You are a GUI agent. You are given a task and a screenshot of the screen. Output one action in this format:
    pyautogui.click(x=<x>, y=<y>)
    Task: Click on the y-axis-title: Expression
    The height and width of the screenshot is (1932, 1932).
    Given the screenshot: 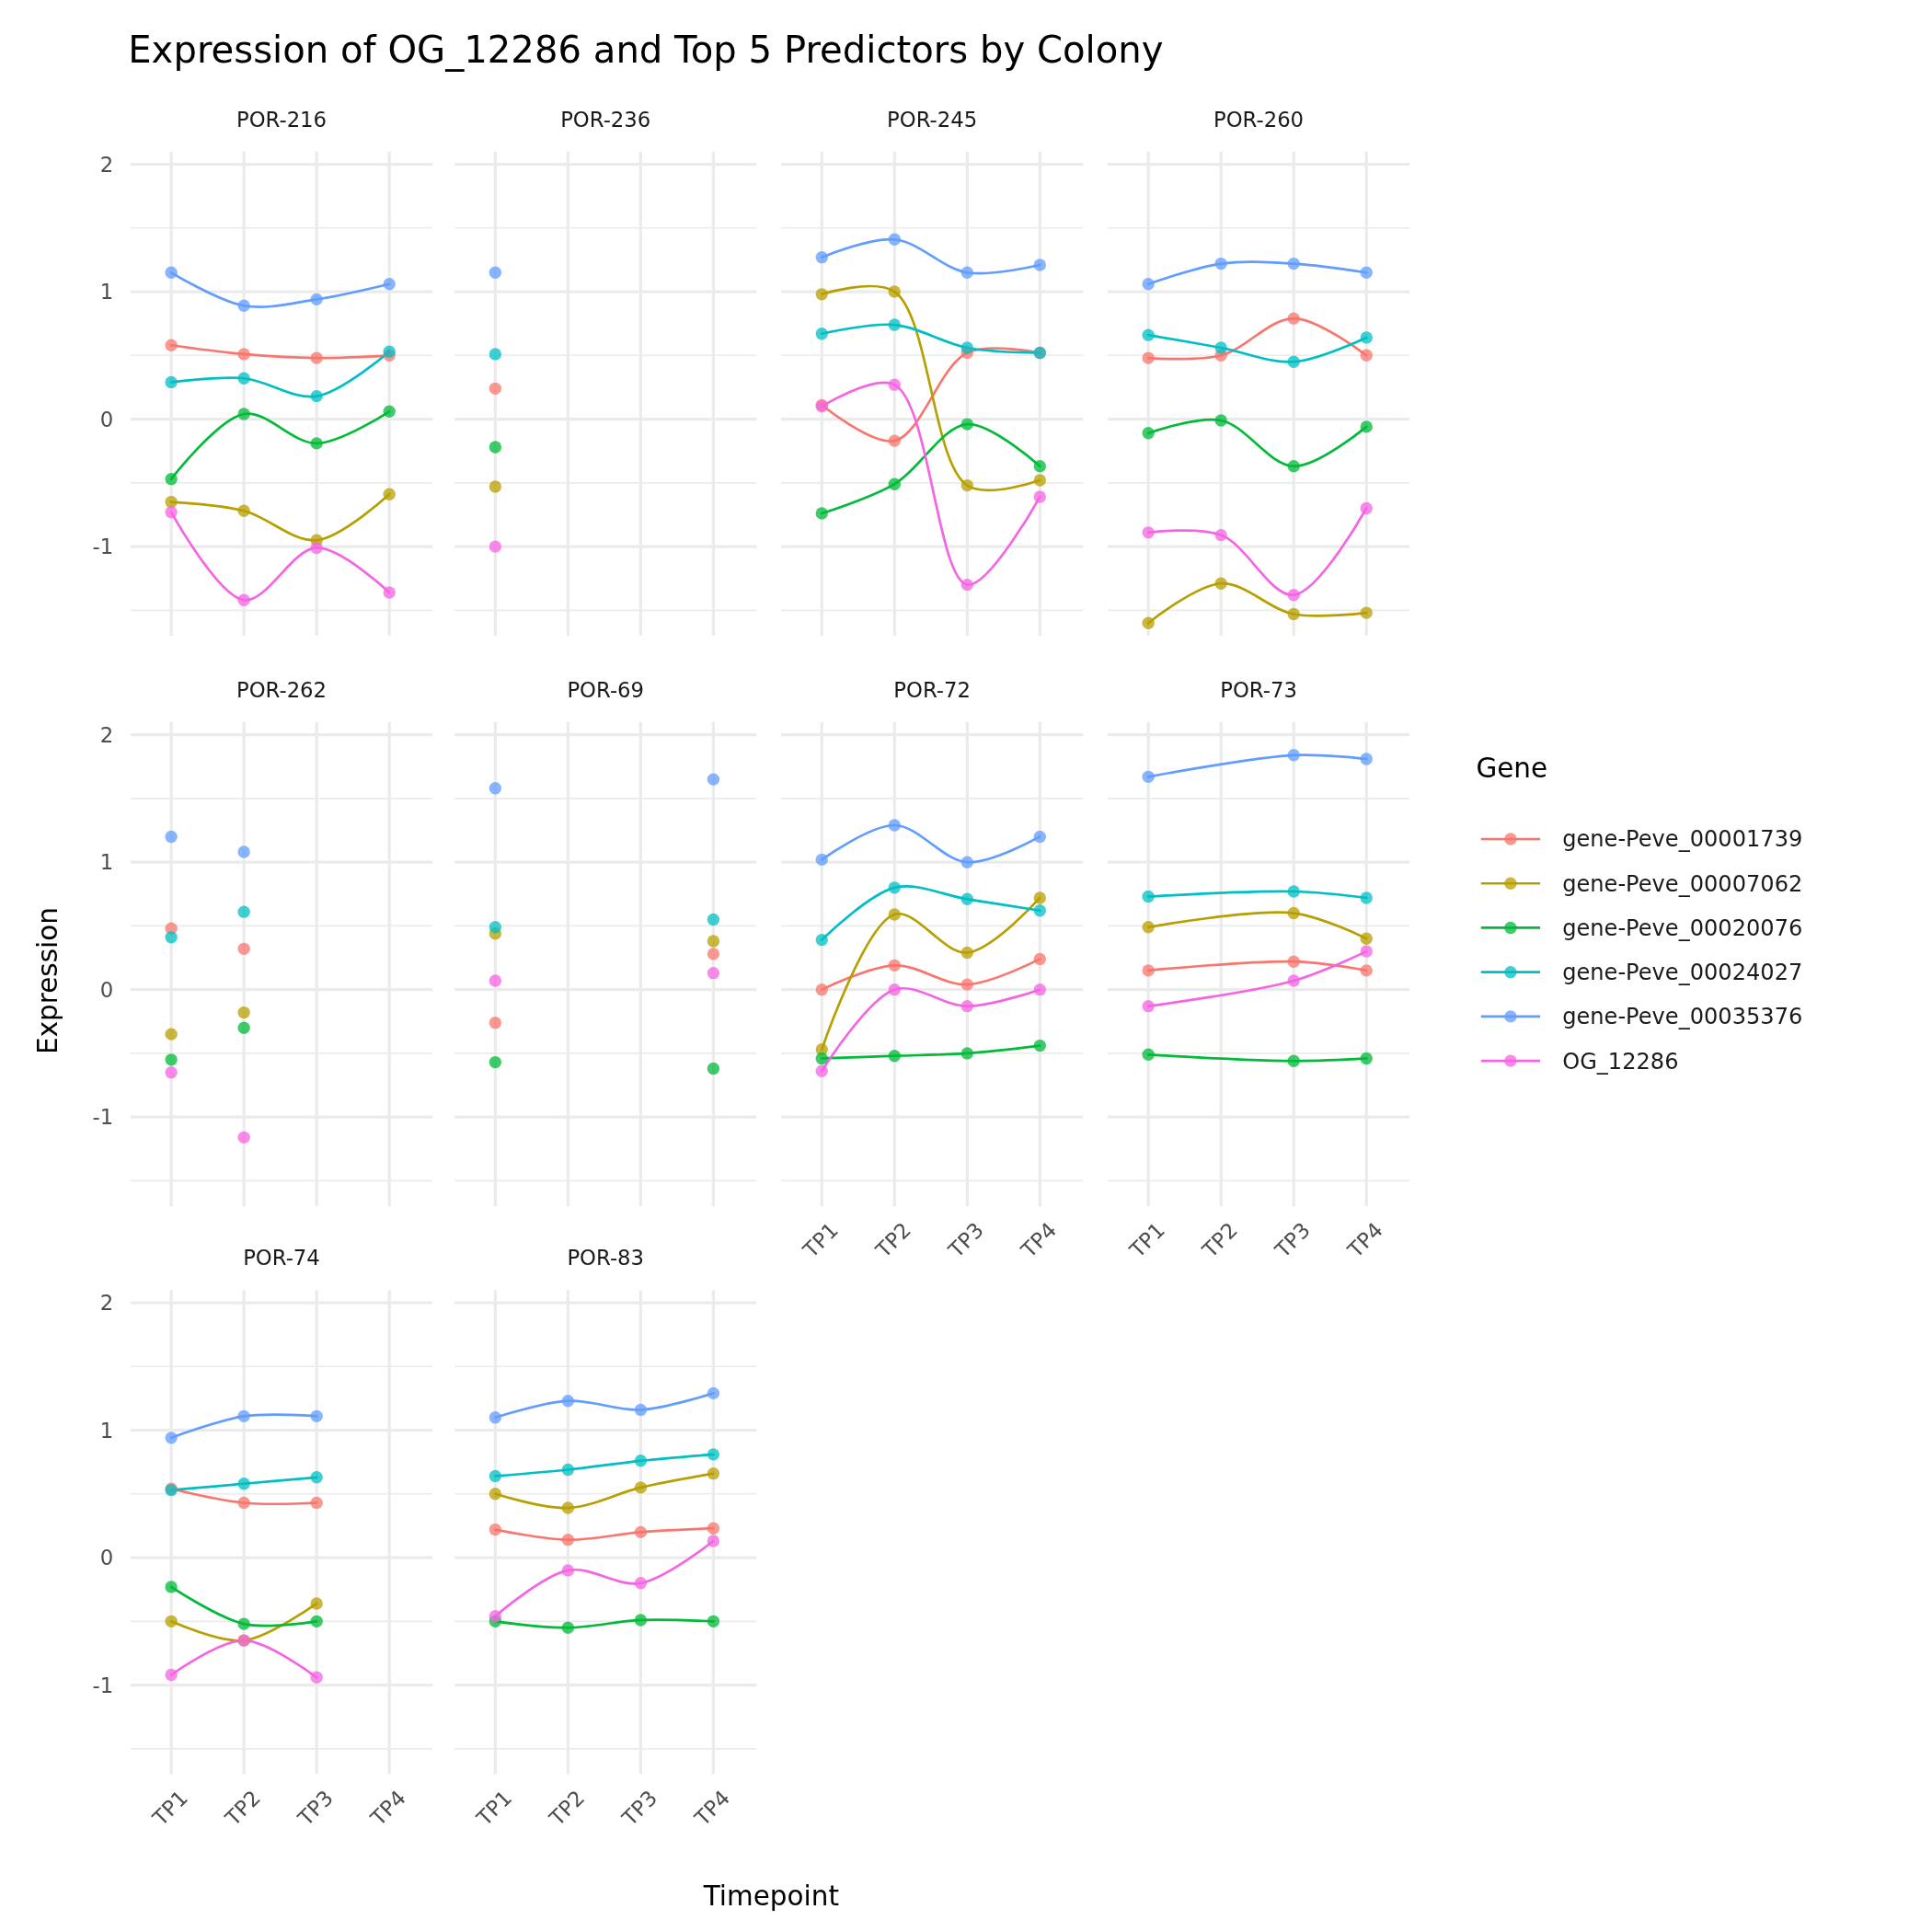 What is the action you would take?
    pyautogui.click(x=47, y=980)
    